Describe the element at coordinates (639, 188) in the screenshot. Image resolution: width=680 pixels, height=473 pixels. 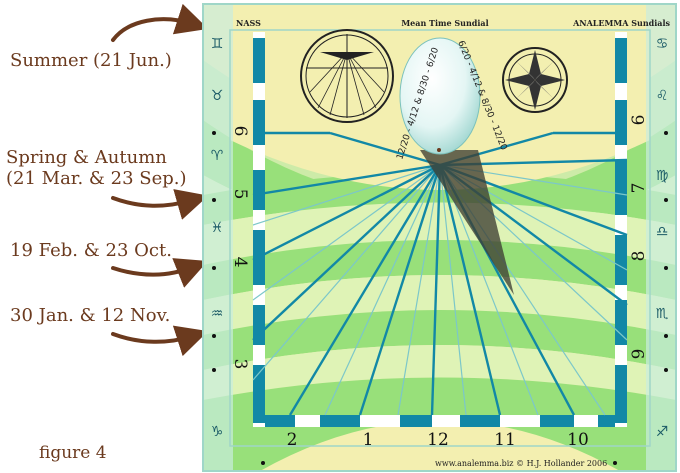
I see `hour-numeral-right: 7` at that location.